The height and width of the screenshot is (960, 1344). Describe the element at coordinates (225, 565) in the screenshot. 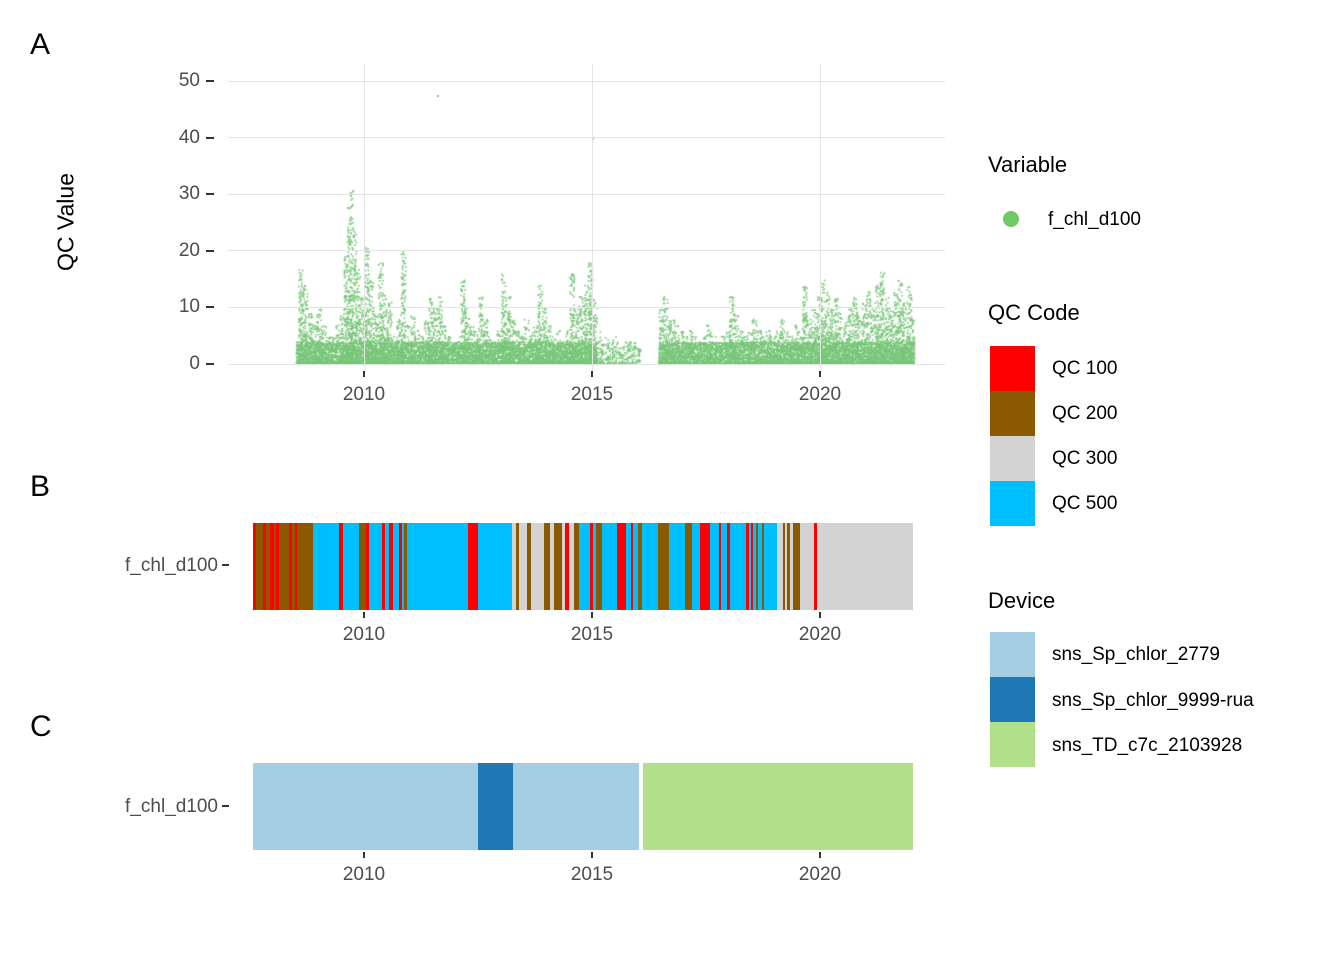

I see `panel-b-y-tick-mark` at that location.